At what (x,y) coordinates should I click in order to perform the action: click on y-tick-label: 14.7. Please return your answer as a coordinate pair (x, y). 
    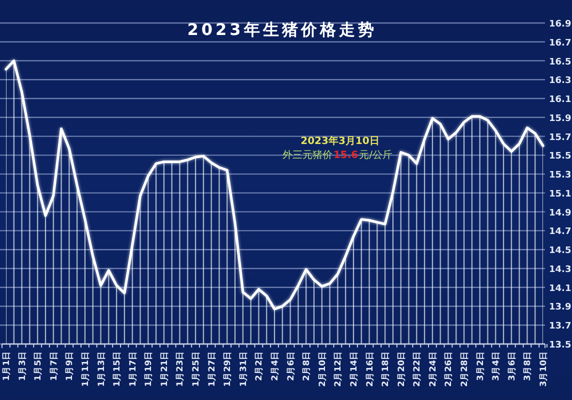
    Looking at the image, I should click on (560, 232).